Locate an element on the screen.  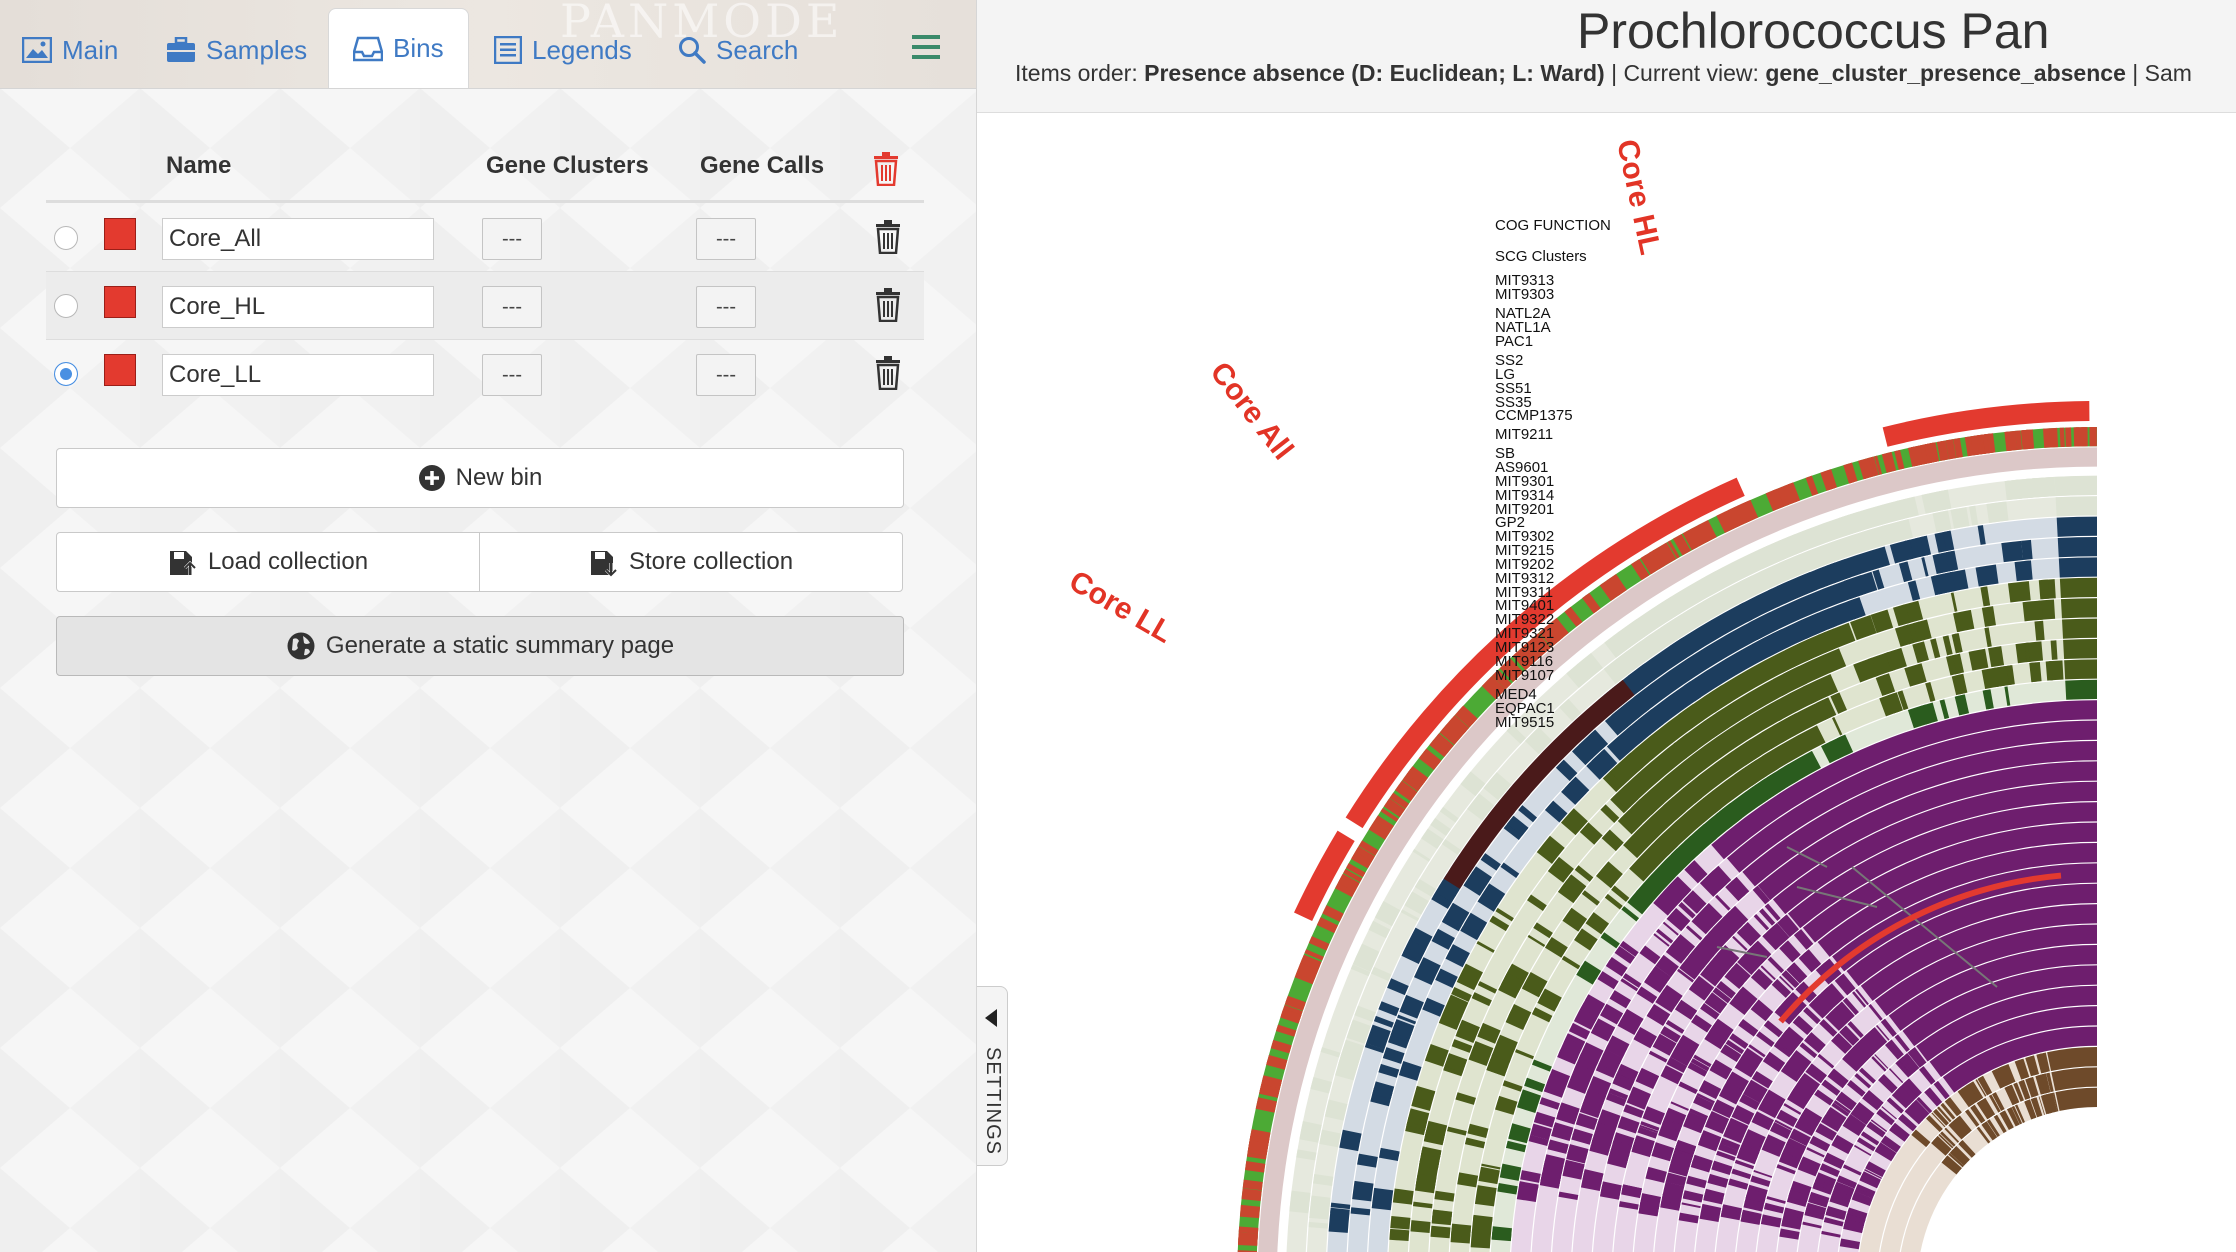
store-collection-button: Store collection is located at coordinates (691, 562).